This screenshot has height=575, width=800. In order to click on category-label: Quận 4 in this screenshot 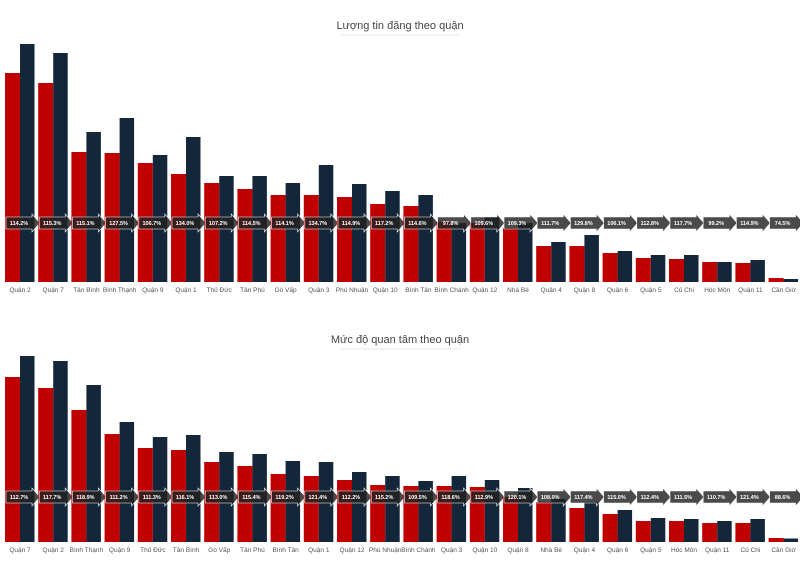, I will do `click(552, 290)`.